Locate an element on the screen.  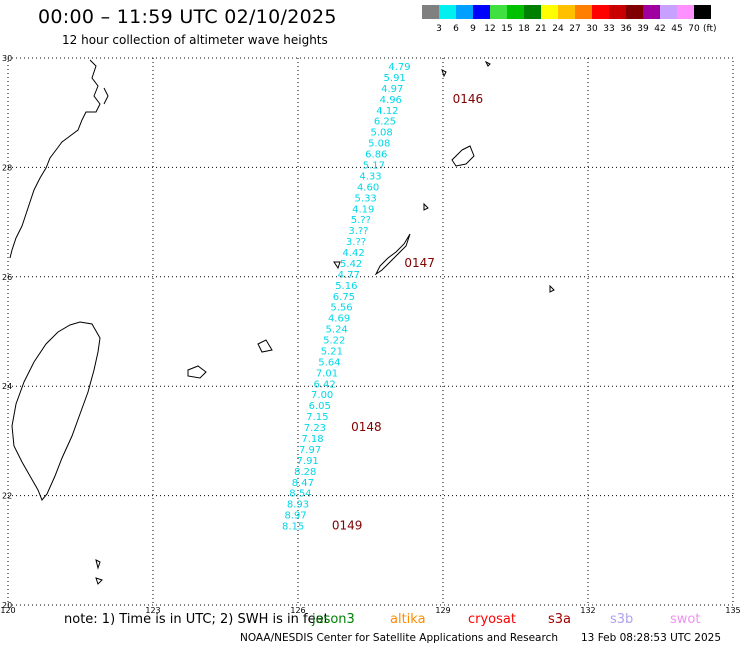
wave-height-value: 6.25 is located at coordinates (385, 122).